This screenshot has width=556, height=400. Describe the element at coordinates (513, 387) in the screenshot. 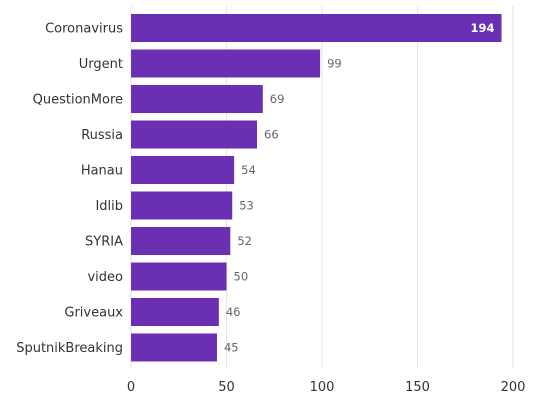

I see `x-tick-label: 200` at that location.